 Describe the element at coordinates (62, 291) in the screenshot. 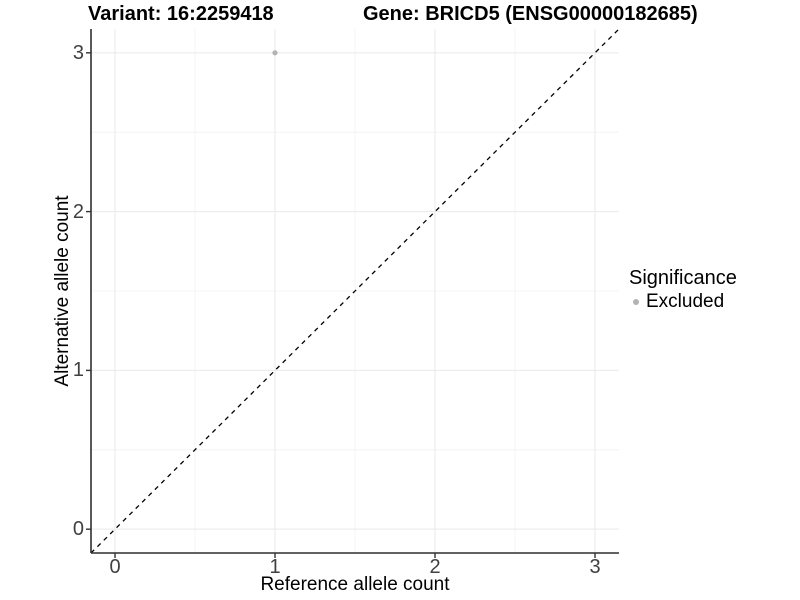

I see `y-axis-title: Alternative allele count` at that location.